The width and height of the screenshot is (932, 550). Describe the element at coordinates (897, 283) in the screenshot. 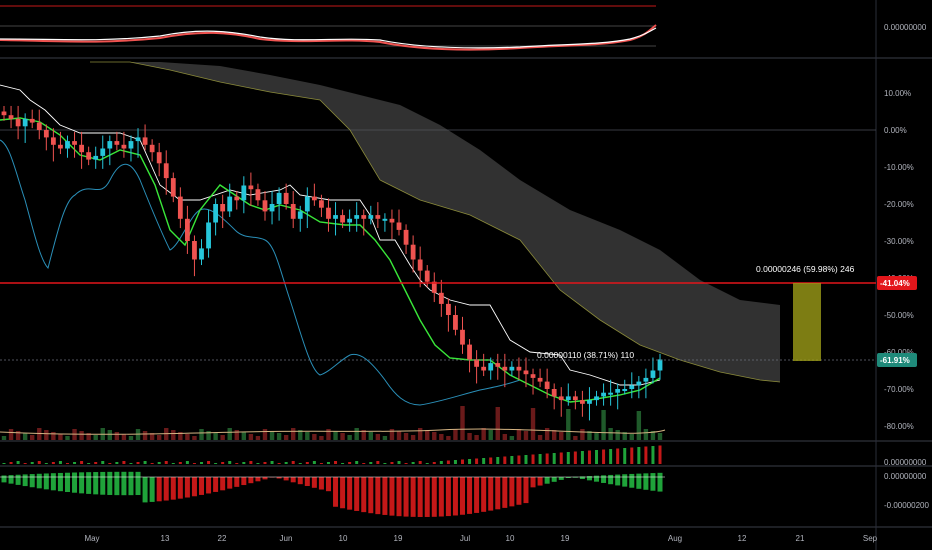

I see `resistance-badge: -41.04%` at that location.